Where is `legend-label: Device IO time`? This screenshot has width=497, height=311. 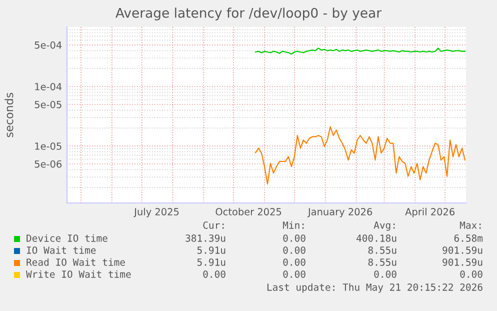 legend-label: Device IO time is located at coordinates (67, 238).